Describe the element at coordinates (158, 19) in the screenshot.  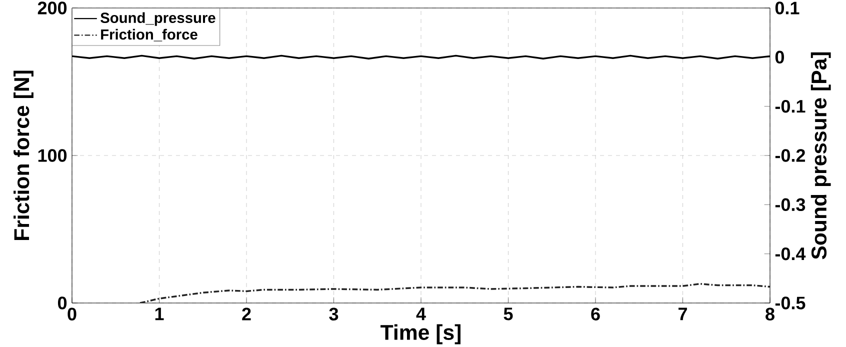
I see `legend-label: Sound_pressure` at that location.